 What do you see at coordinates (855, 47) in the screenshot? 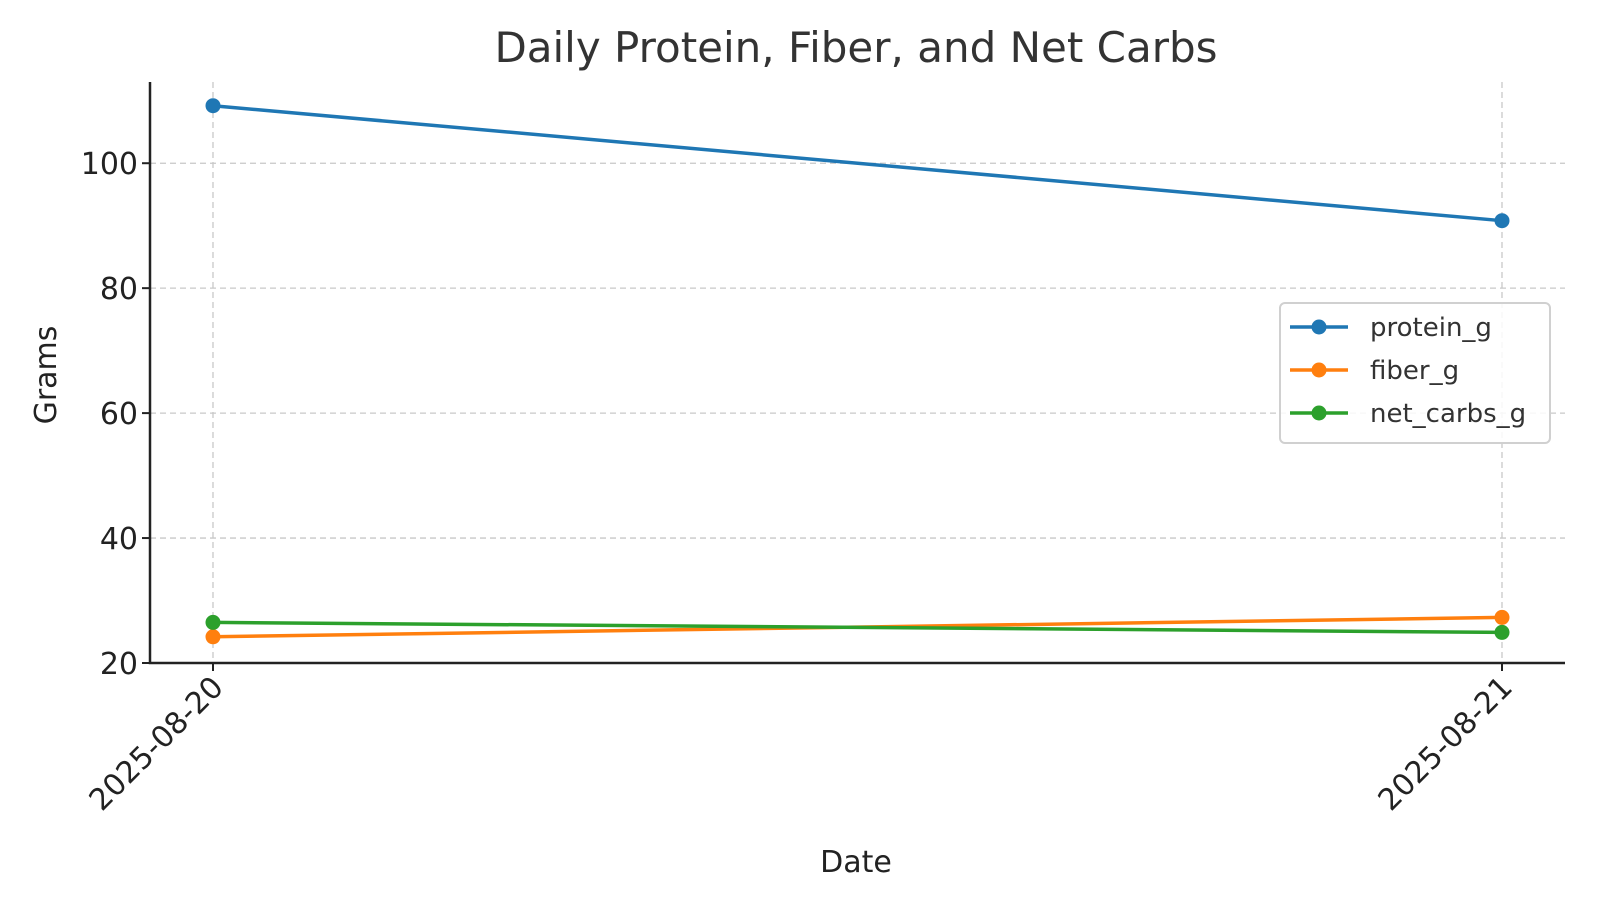
I see `chart-title: Daily Protein, Fiber, and Net Carbs` at bounding box center [855, 47].